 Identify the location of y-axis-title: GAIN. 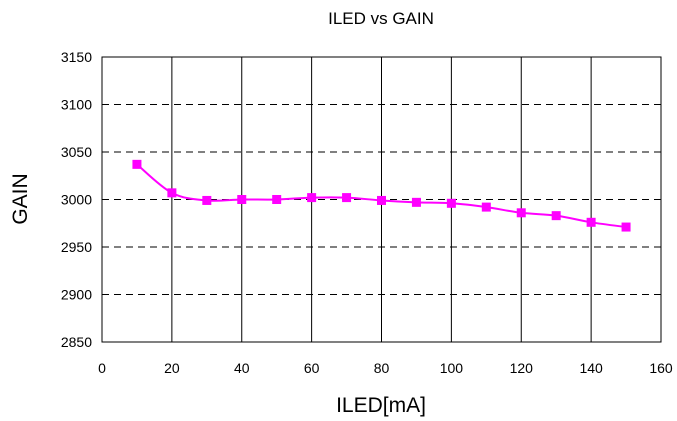
(20, 198).